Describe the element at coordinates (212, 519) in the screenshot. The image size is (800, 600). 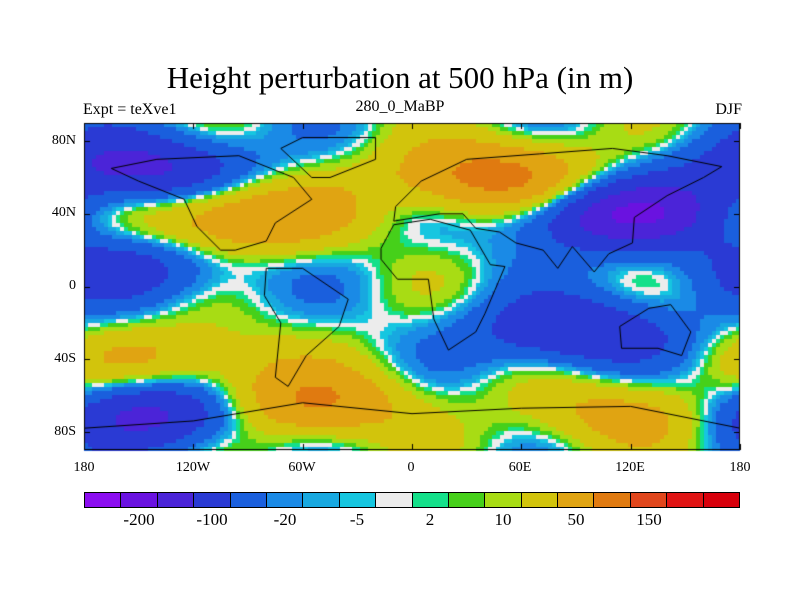
I see `colorbar-label: -100` at that location.